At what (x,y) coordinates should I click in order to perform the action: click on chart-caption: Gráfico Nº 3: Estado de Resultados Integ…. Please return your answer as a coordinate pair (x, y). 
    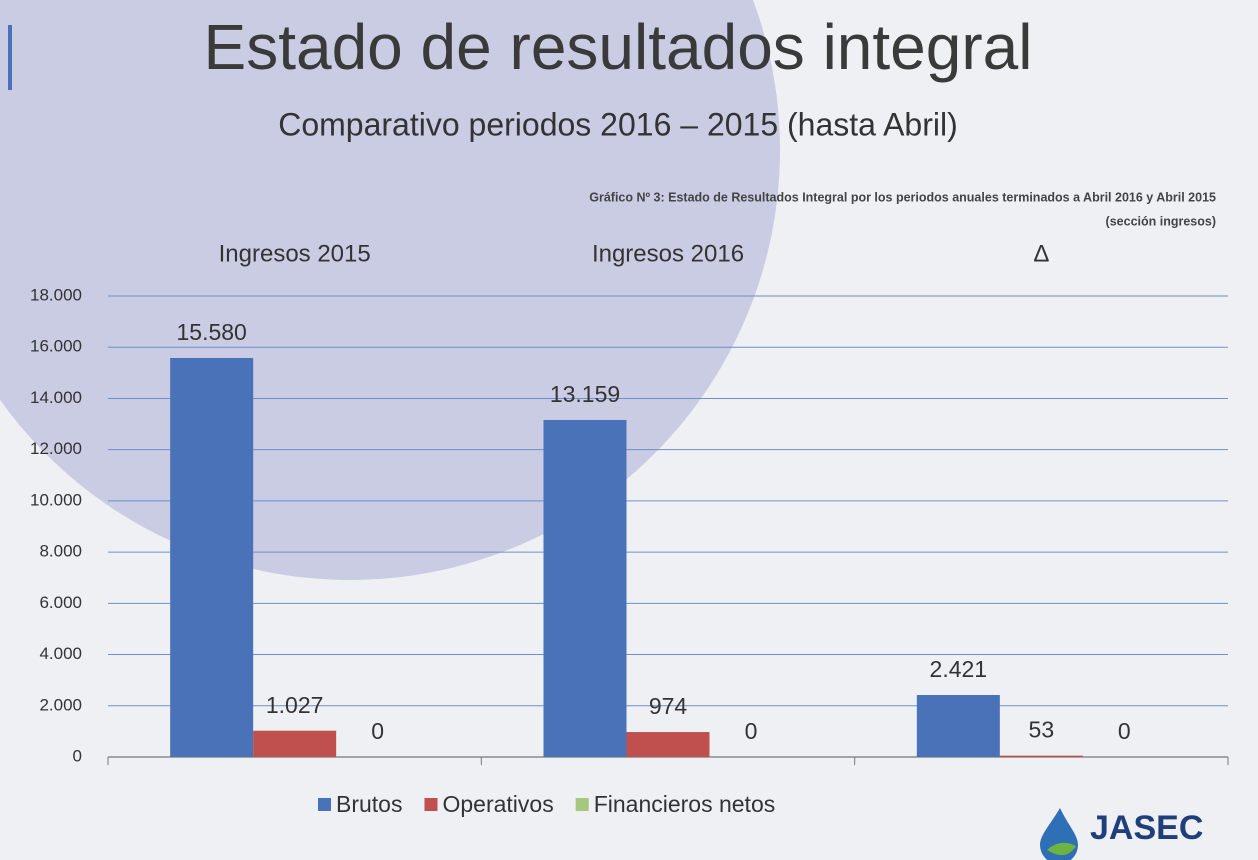
    Looking at the image, I should click on (902, 197).